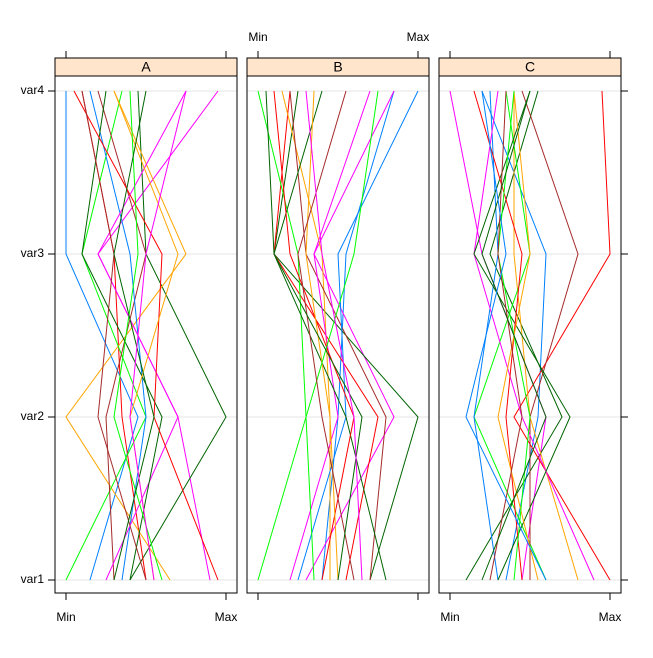 This screenshot has height=658, width=653. What do you see at coordinates (33, 253) in the screenshot?
I see `y-tick-label: var3` at bounding box center [33, 253].